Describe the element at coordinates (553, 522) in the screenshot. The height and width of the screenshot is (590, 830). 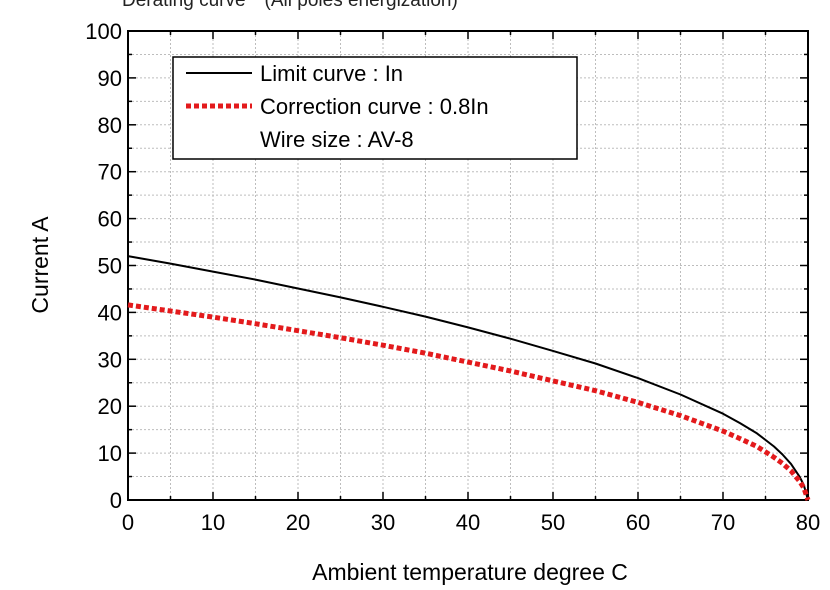
I see `x-tick-label: 50` at that location.